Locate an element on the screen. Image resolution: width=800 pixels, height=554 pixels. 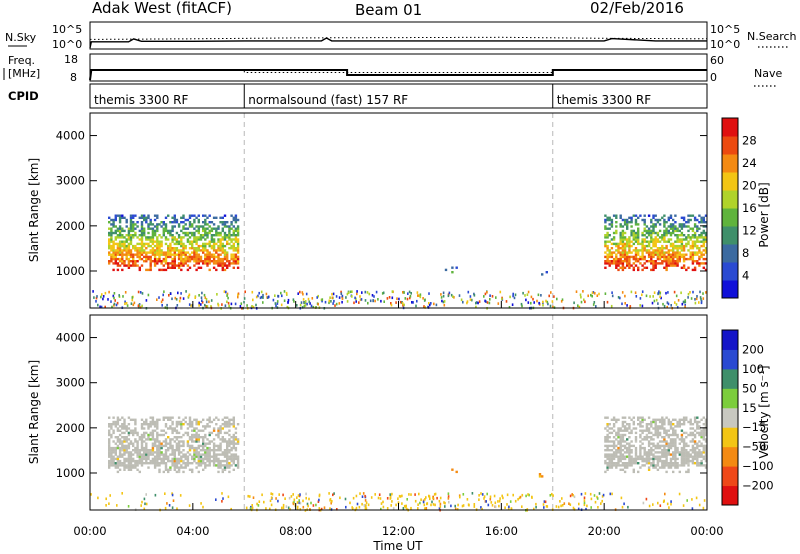
power-ylabel: Slant Range [km] is located at coordinates (34, 210).